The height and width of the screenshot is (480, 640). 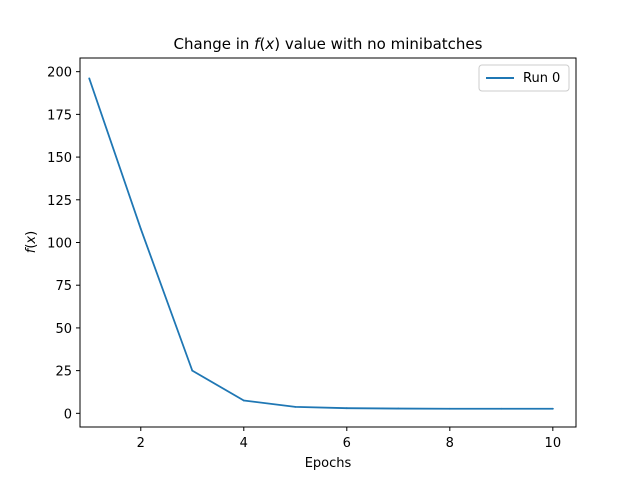 What do you see at coordinates (59, 201) in the screenshot?
I see `y-tick-label: 125` at bounding box center [59, 201].